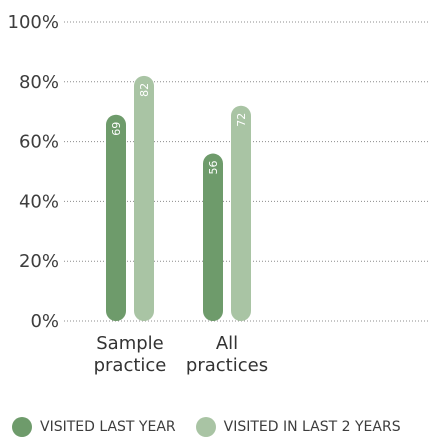 The image size is (432, 438). I want to click on y-tick-label: 20%, so click(39, 261).